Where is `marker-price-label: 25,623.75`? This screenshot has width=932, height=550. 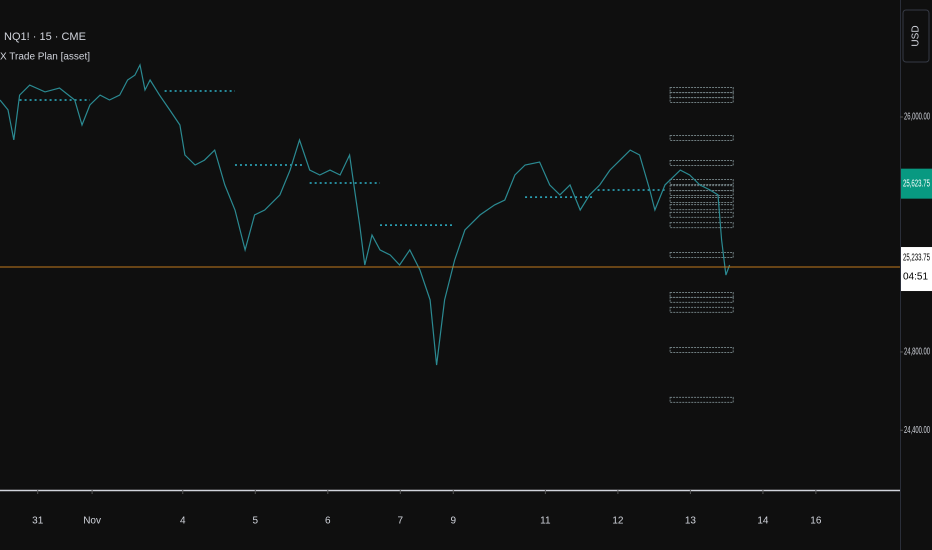 marker-price-label: 25,623.75 is located at coordinates (916, 183).